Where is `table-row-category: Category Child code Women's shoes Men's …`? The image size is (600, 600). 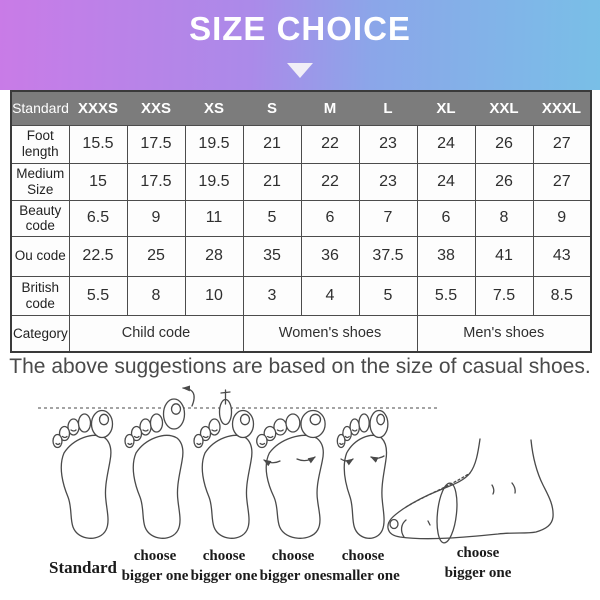
table-row-category: Category Child code Women's shoes Men's … is located at coordinates (301, 333).